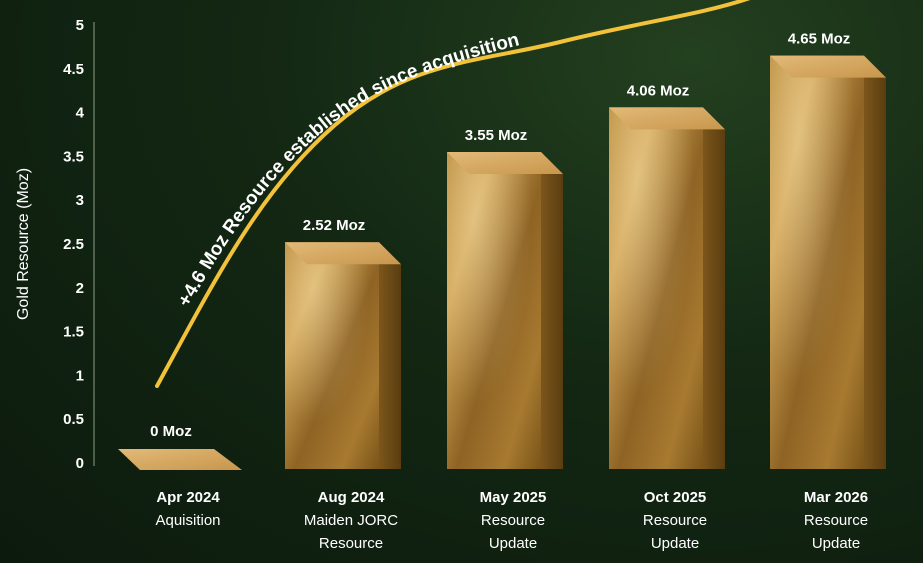  I want to click on bar-value-label: 3.55 Moz, so click(496, 135).